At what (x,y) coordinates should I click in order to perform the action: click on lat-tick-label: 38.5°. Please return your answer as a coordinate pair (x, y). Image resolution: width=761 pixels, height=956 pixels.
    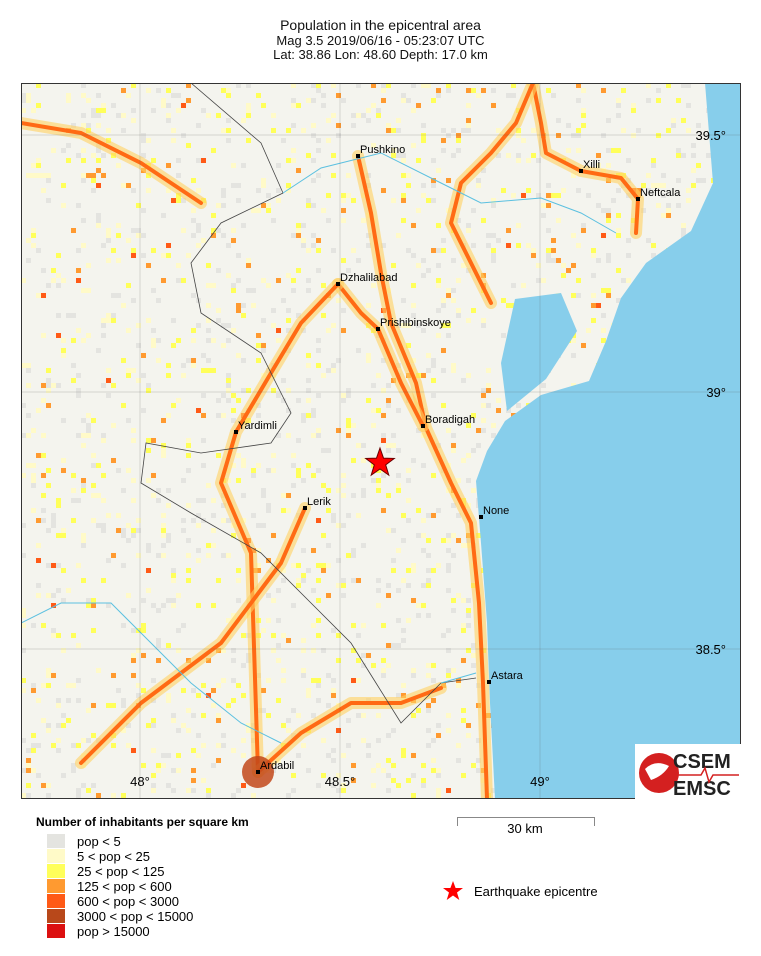
    Looking at the image, I should click on (710, 649).